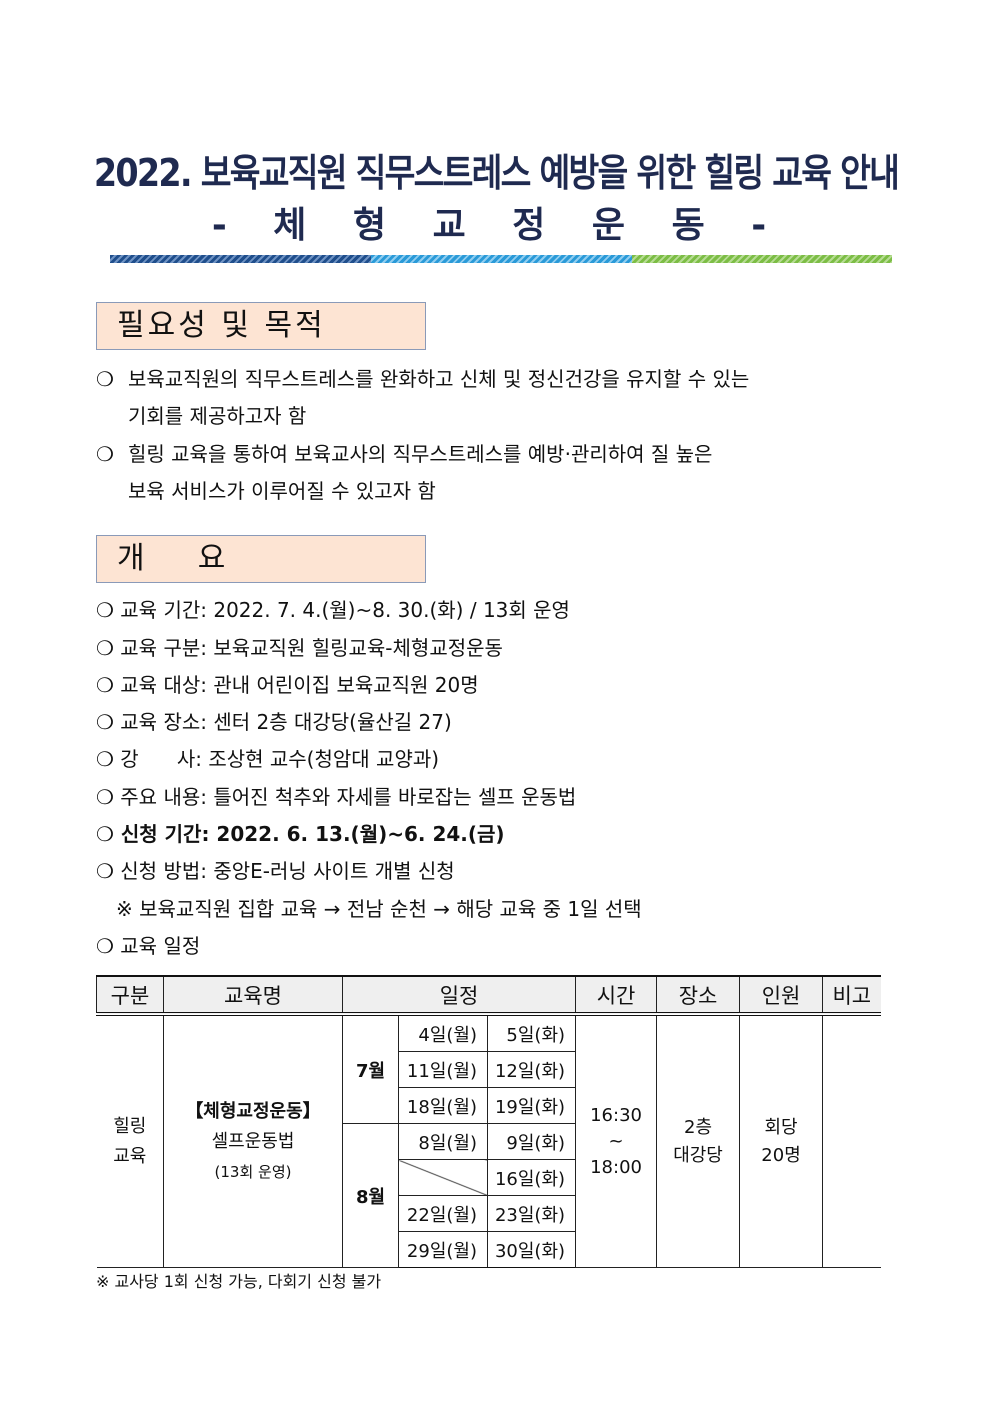 The height and width of the screenshot is (1403, 992). Describe the element at coordinates (253, 1171) in the screenshot. I see `course-note: (13회 운영)` at that location.